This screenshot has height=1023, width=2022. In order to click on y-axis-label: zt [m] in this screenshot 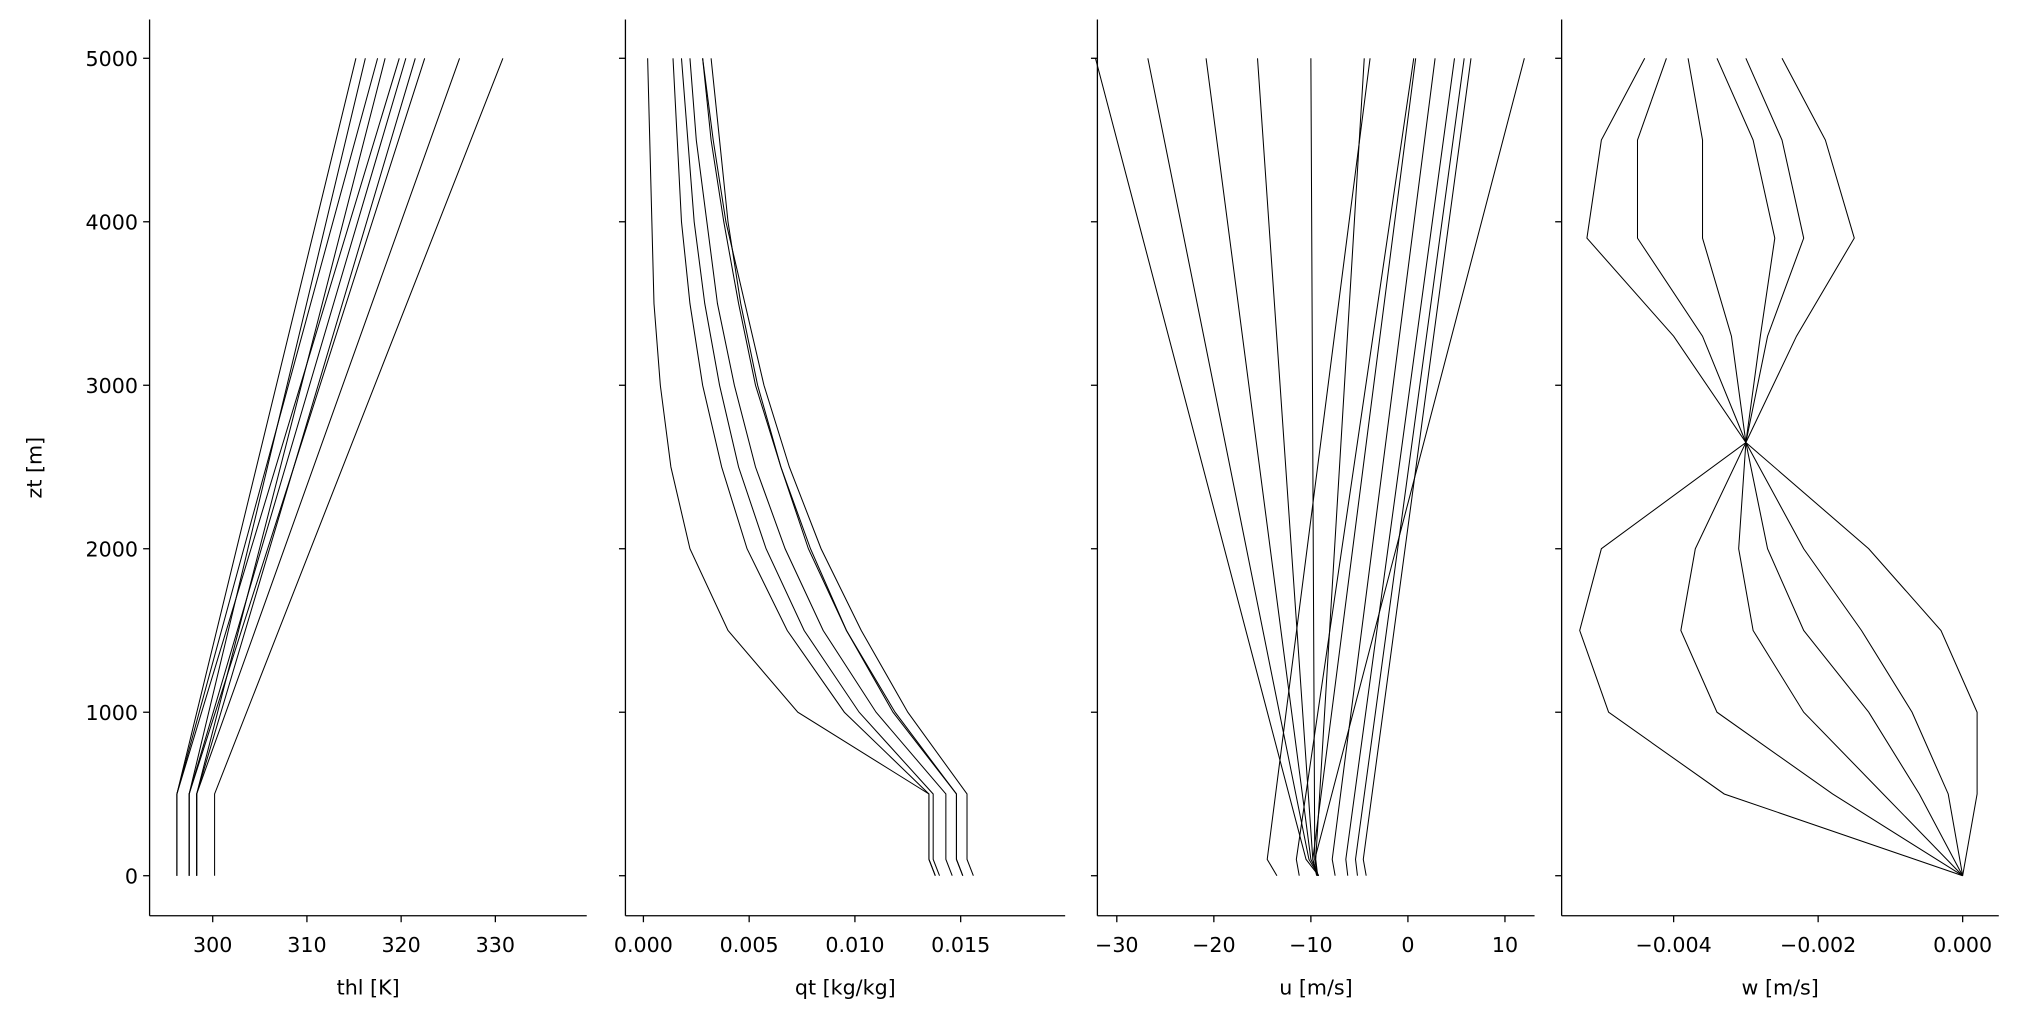, I will do `click(34, 468)`.